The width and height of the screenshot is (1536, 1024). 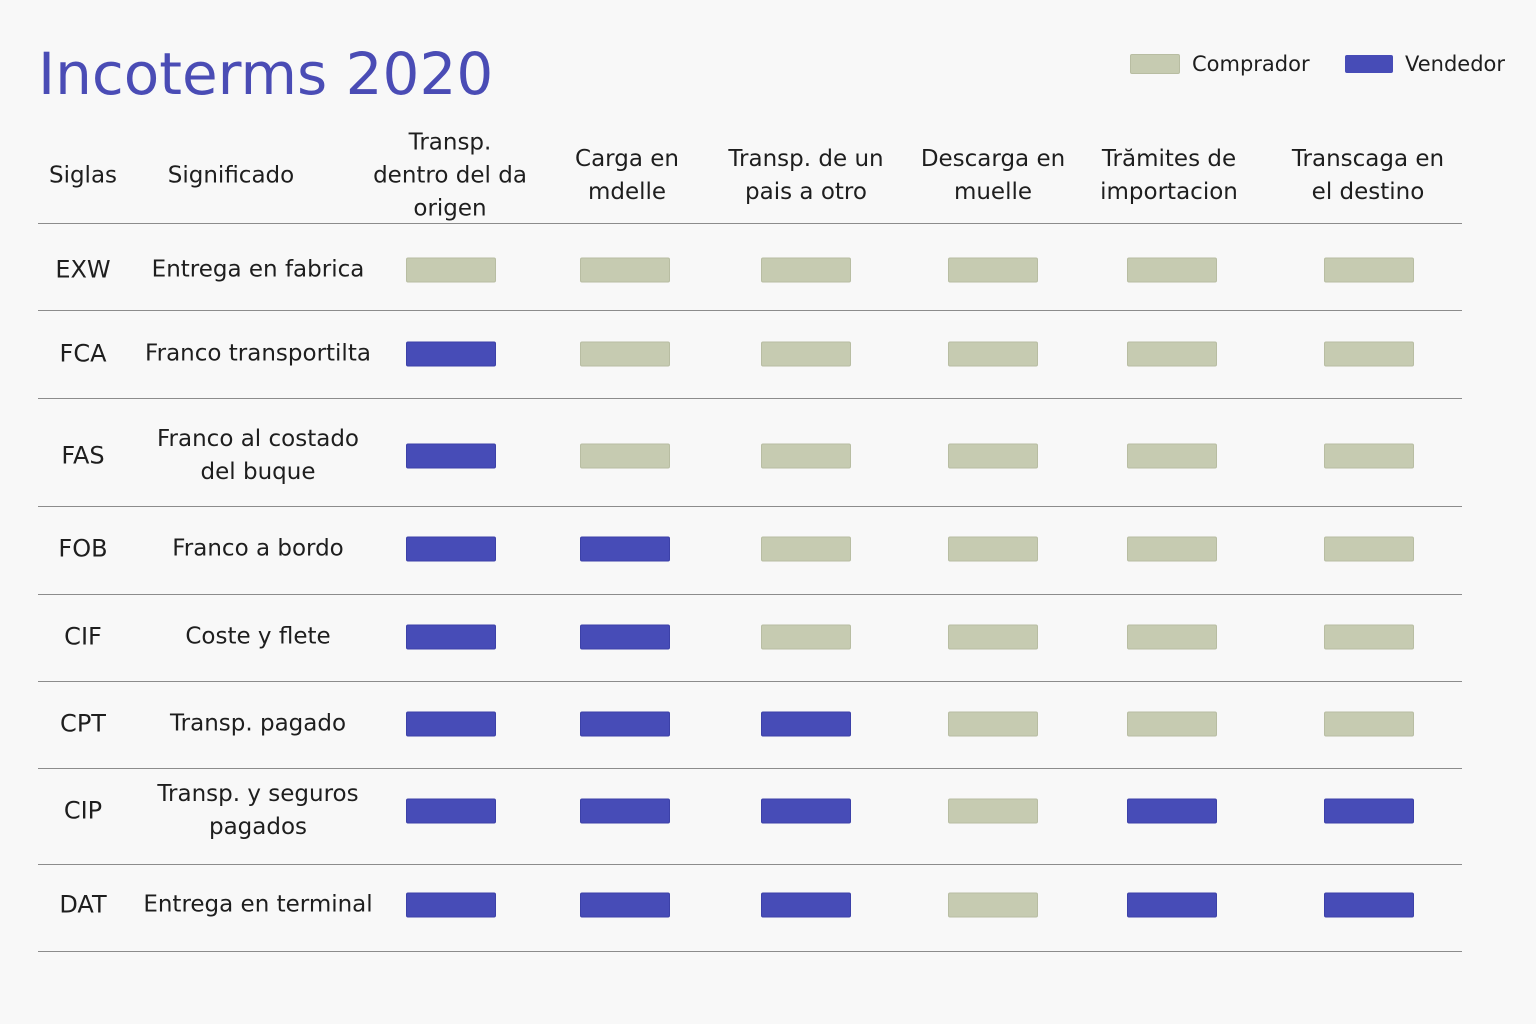 I want to click on row-significado: Entrega en fabrica, so click(x=258, y=269).